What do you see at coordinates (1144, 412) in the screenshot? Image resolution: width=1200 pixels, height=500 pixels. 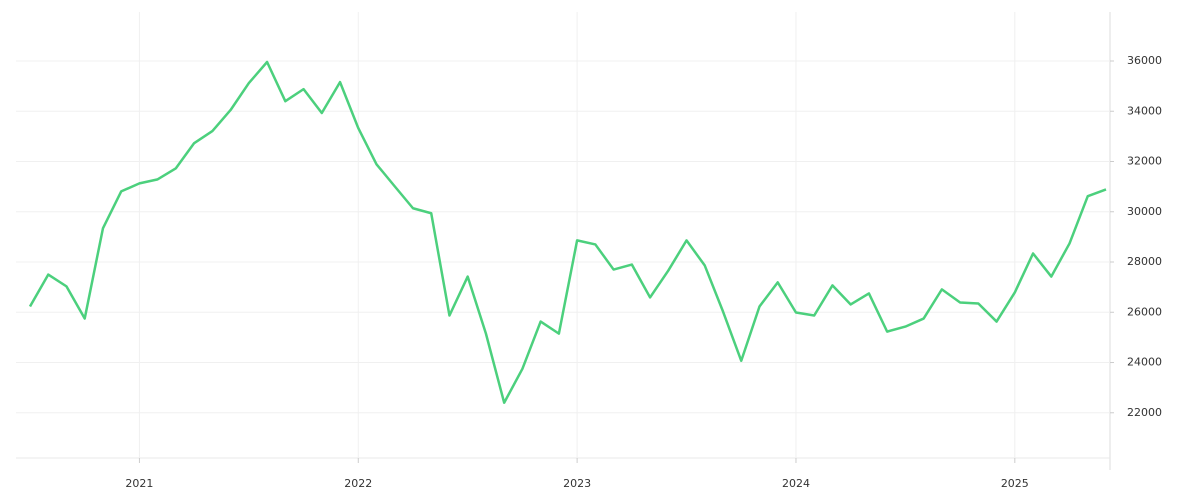 I see `y-tick-label: 22000` at bounding box center [1144, 412].